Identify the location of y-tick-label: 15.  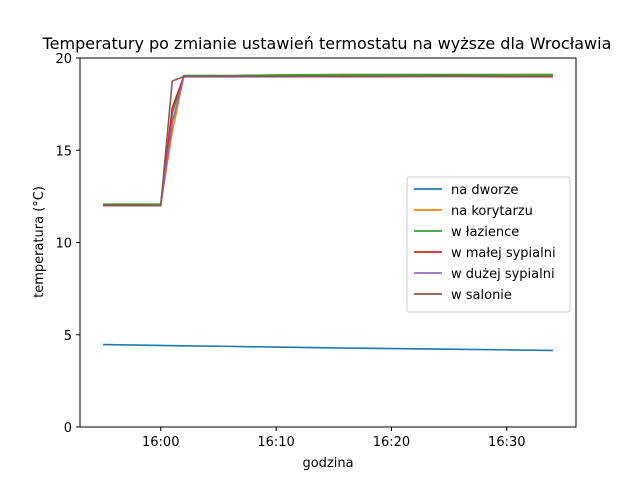
(63, 151).